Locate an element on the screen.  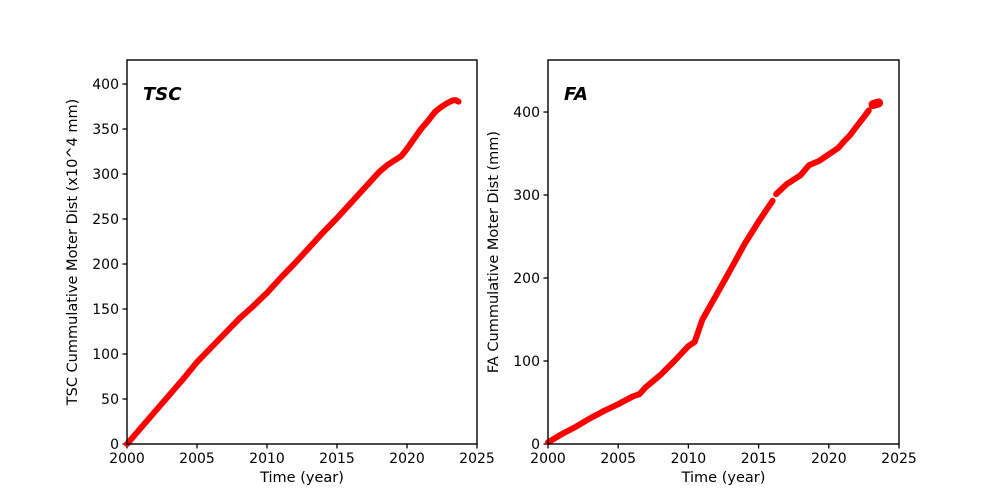
plot-title: FA is located at coordinates (576, 94).